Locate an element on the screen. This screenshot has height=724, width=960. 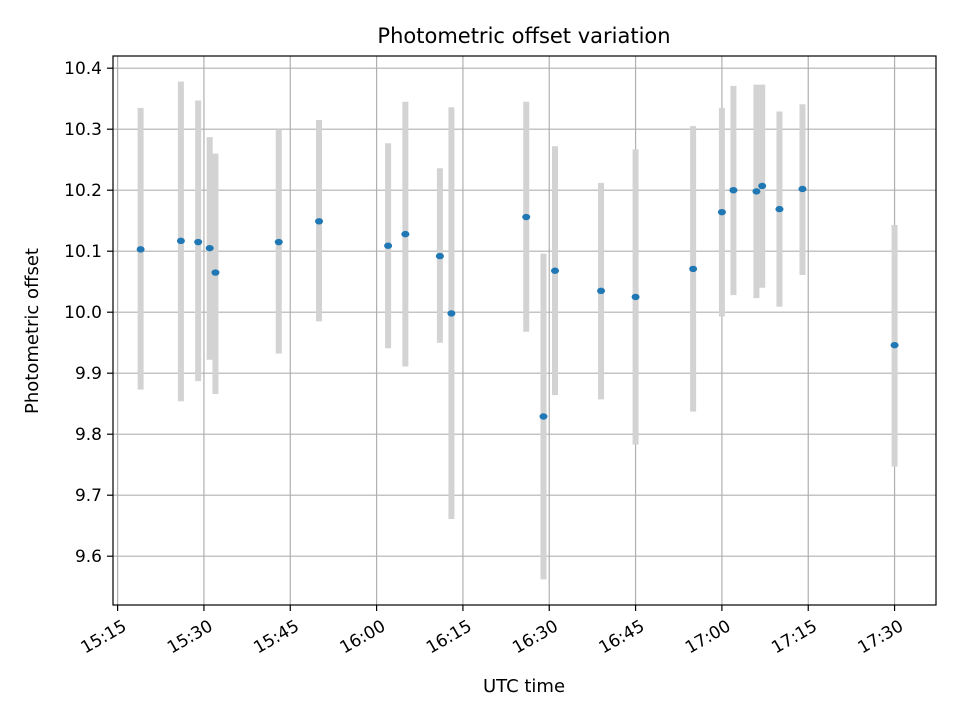
y-tick-label: 10.1 is located at coordinates (83, 252).